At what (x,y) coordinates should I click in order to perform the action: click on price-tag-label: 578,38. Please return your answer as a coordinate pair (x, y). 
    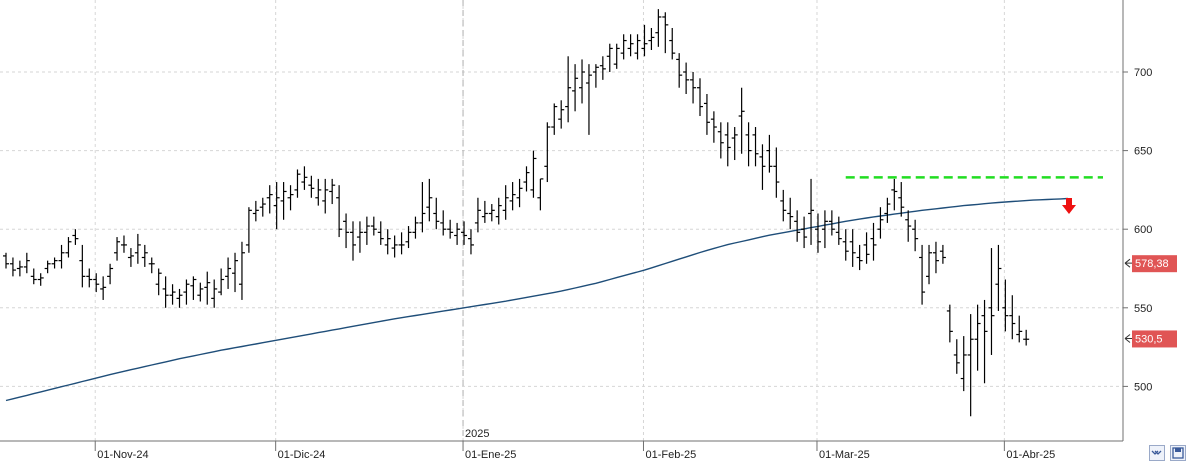
    Looking at the image, I should click on (1152, 264).